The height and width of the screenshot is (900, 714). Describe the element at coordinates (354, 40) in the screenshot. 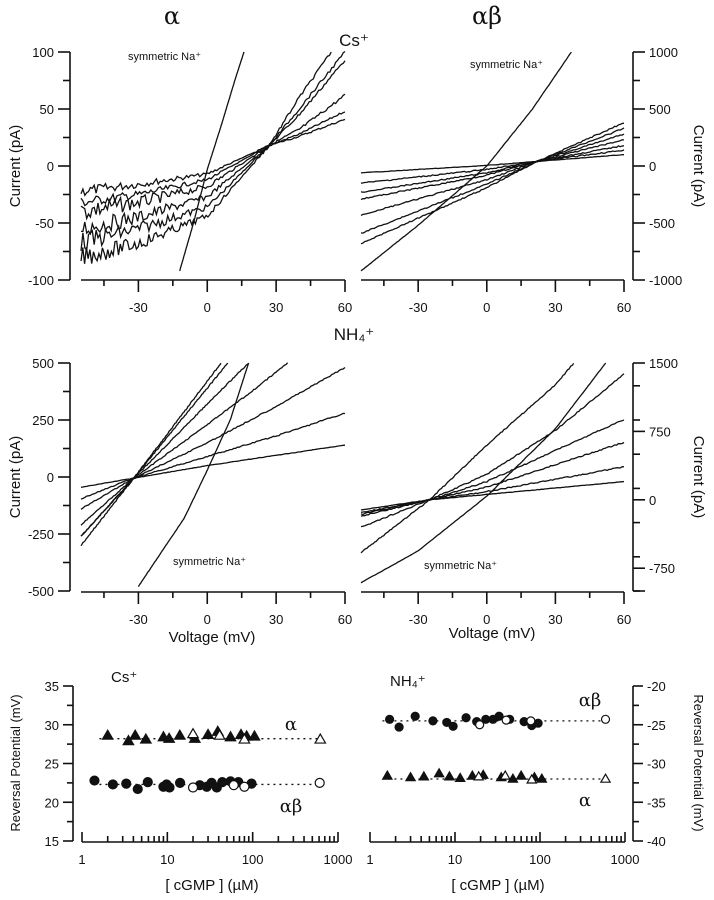

I see `row-label-cs: Cs⁺` at that location.